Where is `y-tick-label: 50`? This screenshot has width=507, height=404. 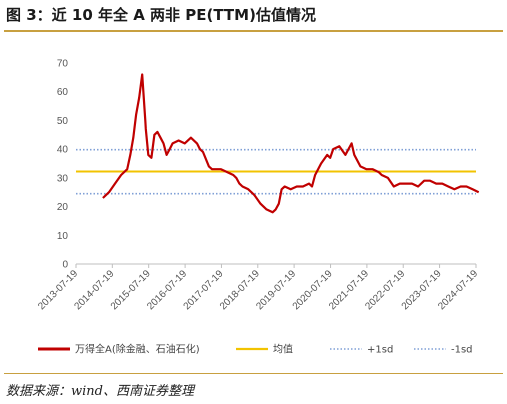 y-tick-label: 50 is located at coordinates (63, 121).